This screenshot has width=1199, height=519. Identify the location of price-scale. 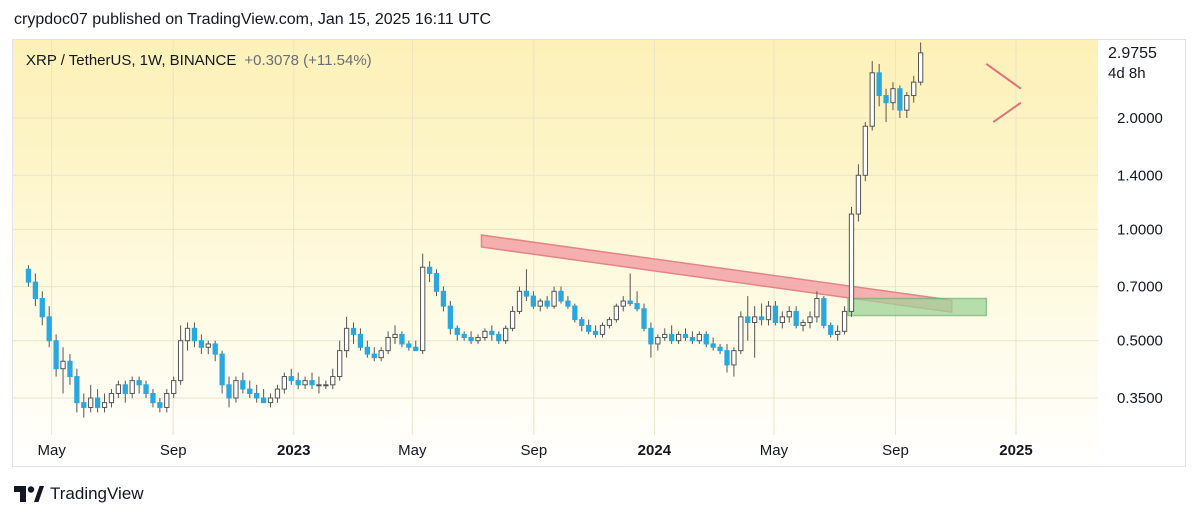
(1141, 253).